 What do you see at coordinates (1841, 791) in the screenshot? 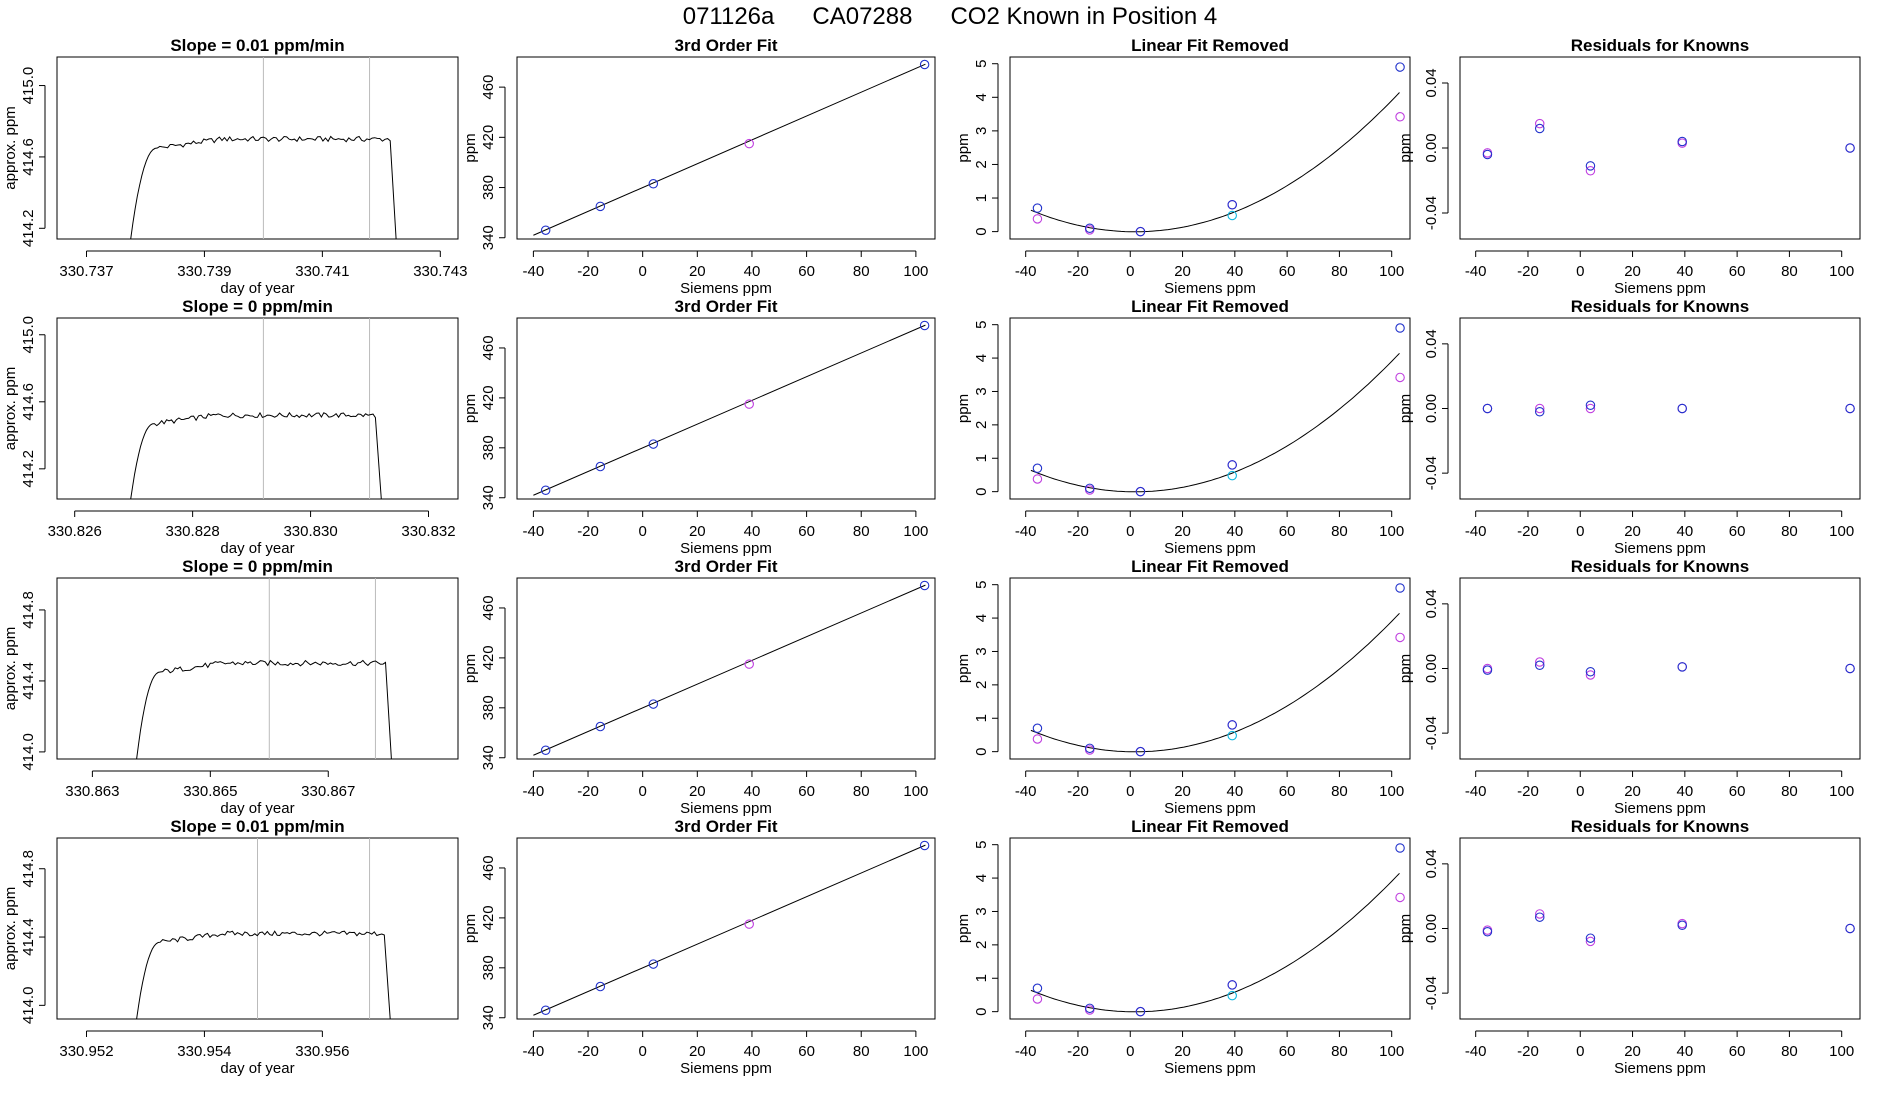
I see `r2-res-x-tick-label: 100` at bounding box center [1841, 791].